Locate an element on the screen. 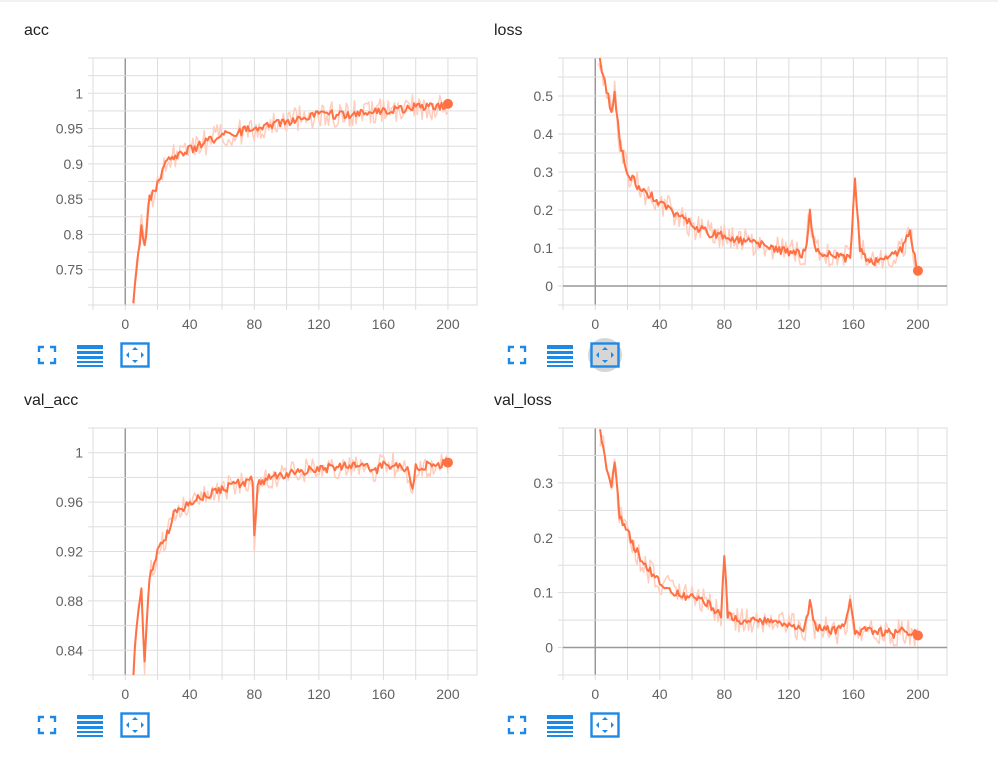 This screenshot has width=998, height=763. y-tick-label: 0.92 is located at coordinates (69, 552).